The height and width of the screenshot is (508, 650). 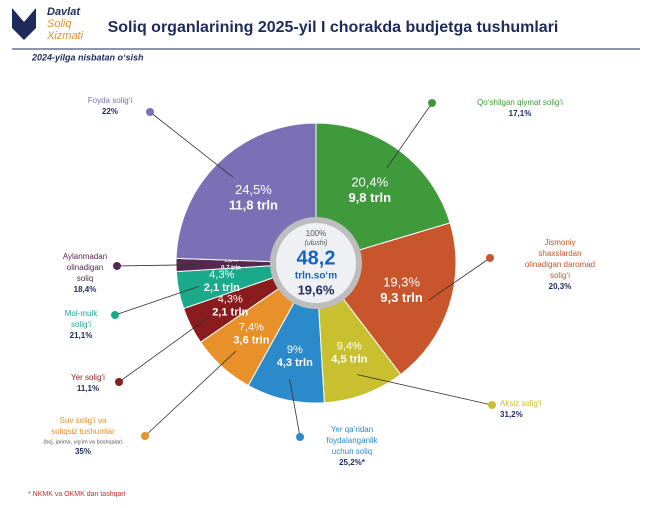 What do you see at coordinates (559, 242) in the screenshot?
I see `category-label-line: Jismoniy` at bounding box center [559, 242].